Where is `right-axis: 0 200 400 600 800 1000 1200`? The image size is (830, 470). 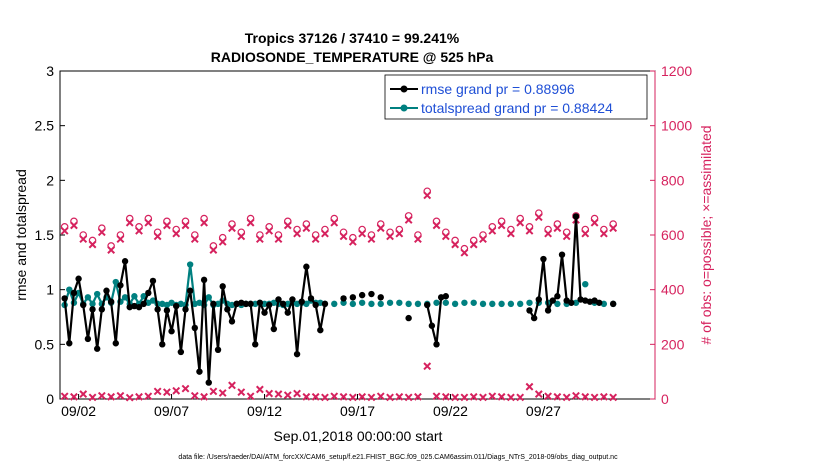
right-axis: 0 200 400 600 800 1000 1200 is located at coordinates (671, 235).